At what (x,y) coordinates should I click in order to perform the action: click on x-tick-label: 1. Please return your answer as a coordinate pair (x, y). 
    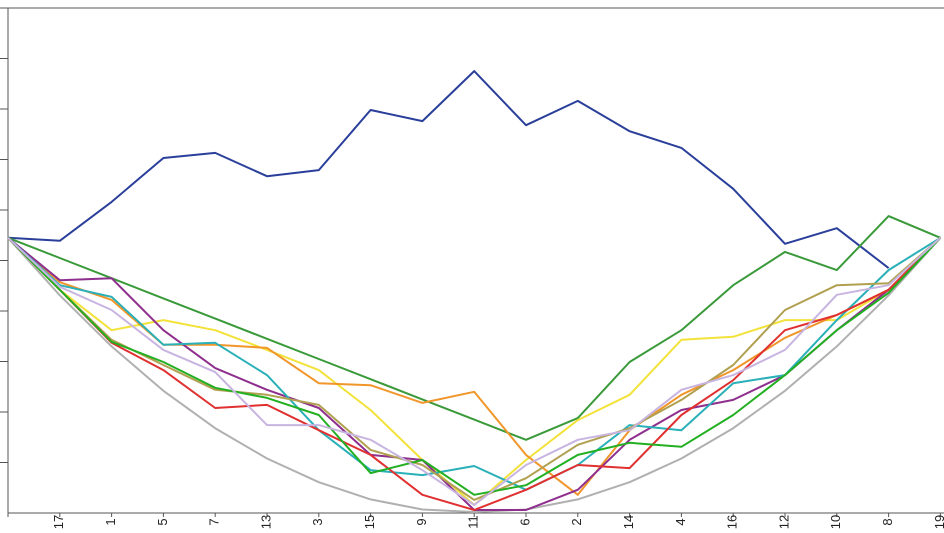
    Looking at the image, I should click on (110, 521).